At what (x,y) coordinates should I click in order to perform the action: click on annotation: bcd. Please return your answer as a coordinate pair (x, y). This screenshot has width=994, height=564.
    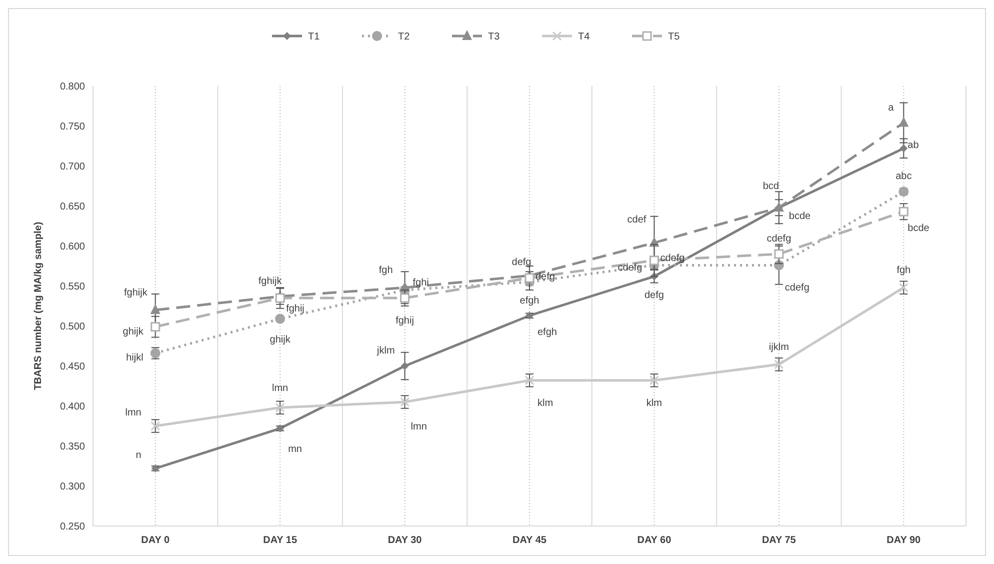
    Looking at the image, I should click on (770, 186).